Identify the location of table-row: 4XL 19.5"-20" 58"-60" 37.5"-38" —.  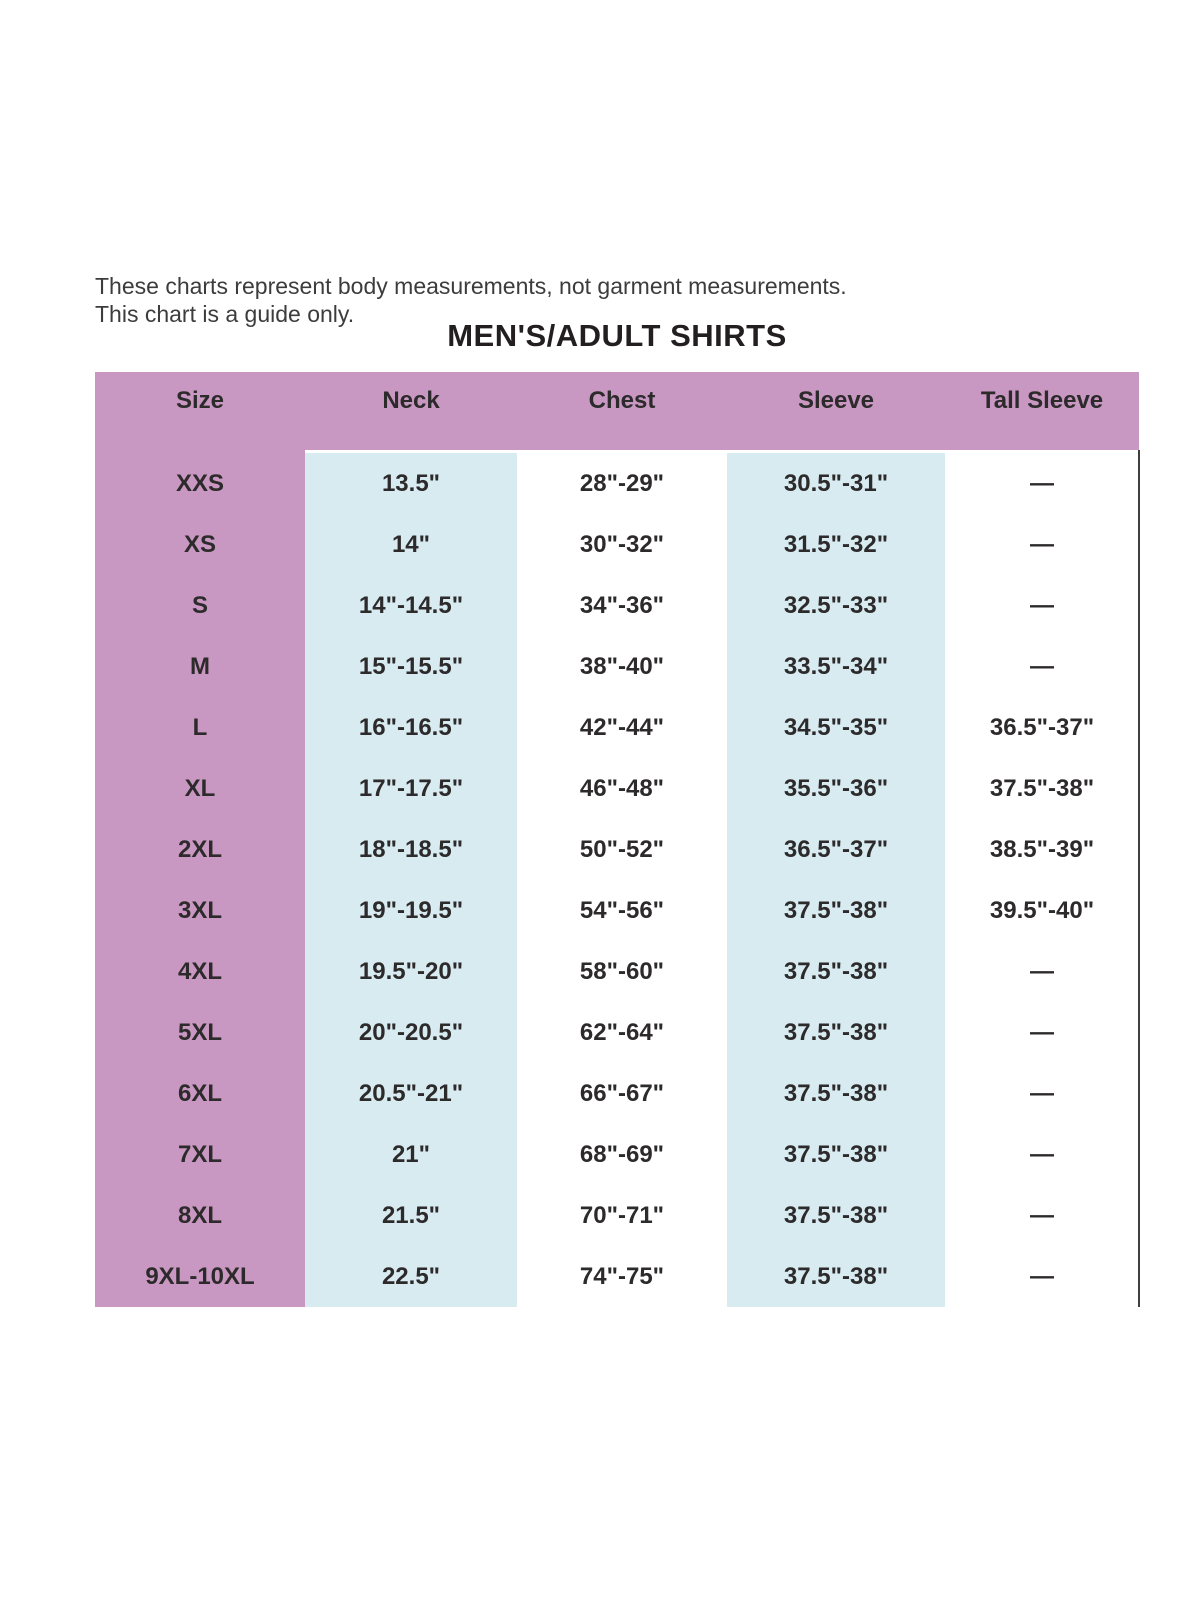
(617, 971).